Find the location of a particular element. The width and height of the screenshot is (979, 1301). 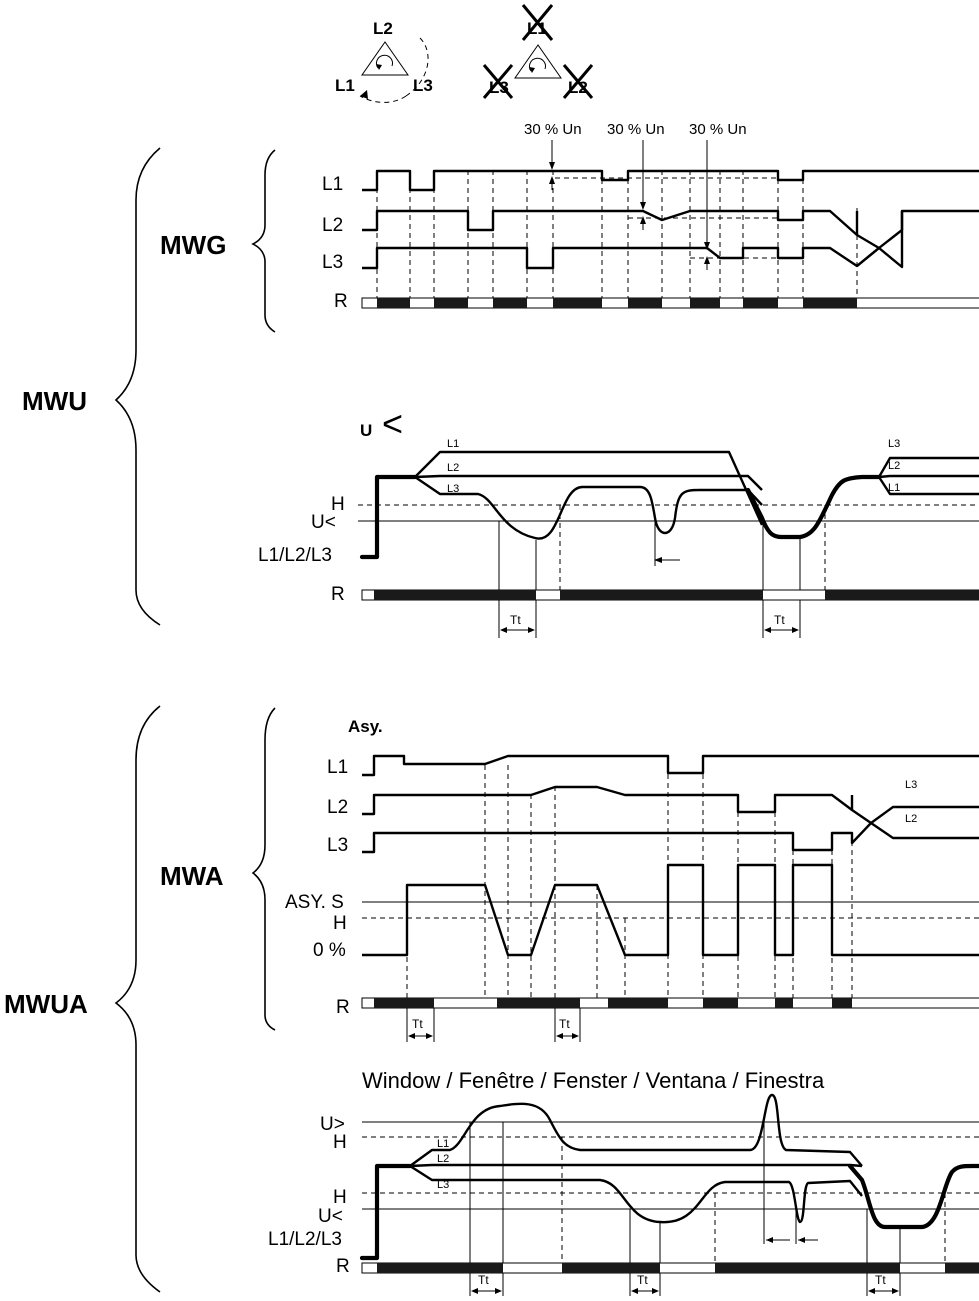

mwg-label-l3: L3 is located at coordinates (332, 262).